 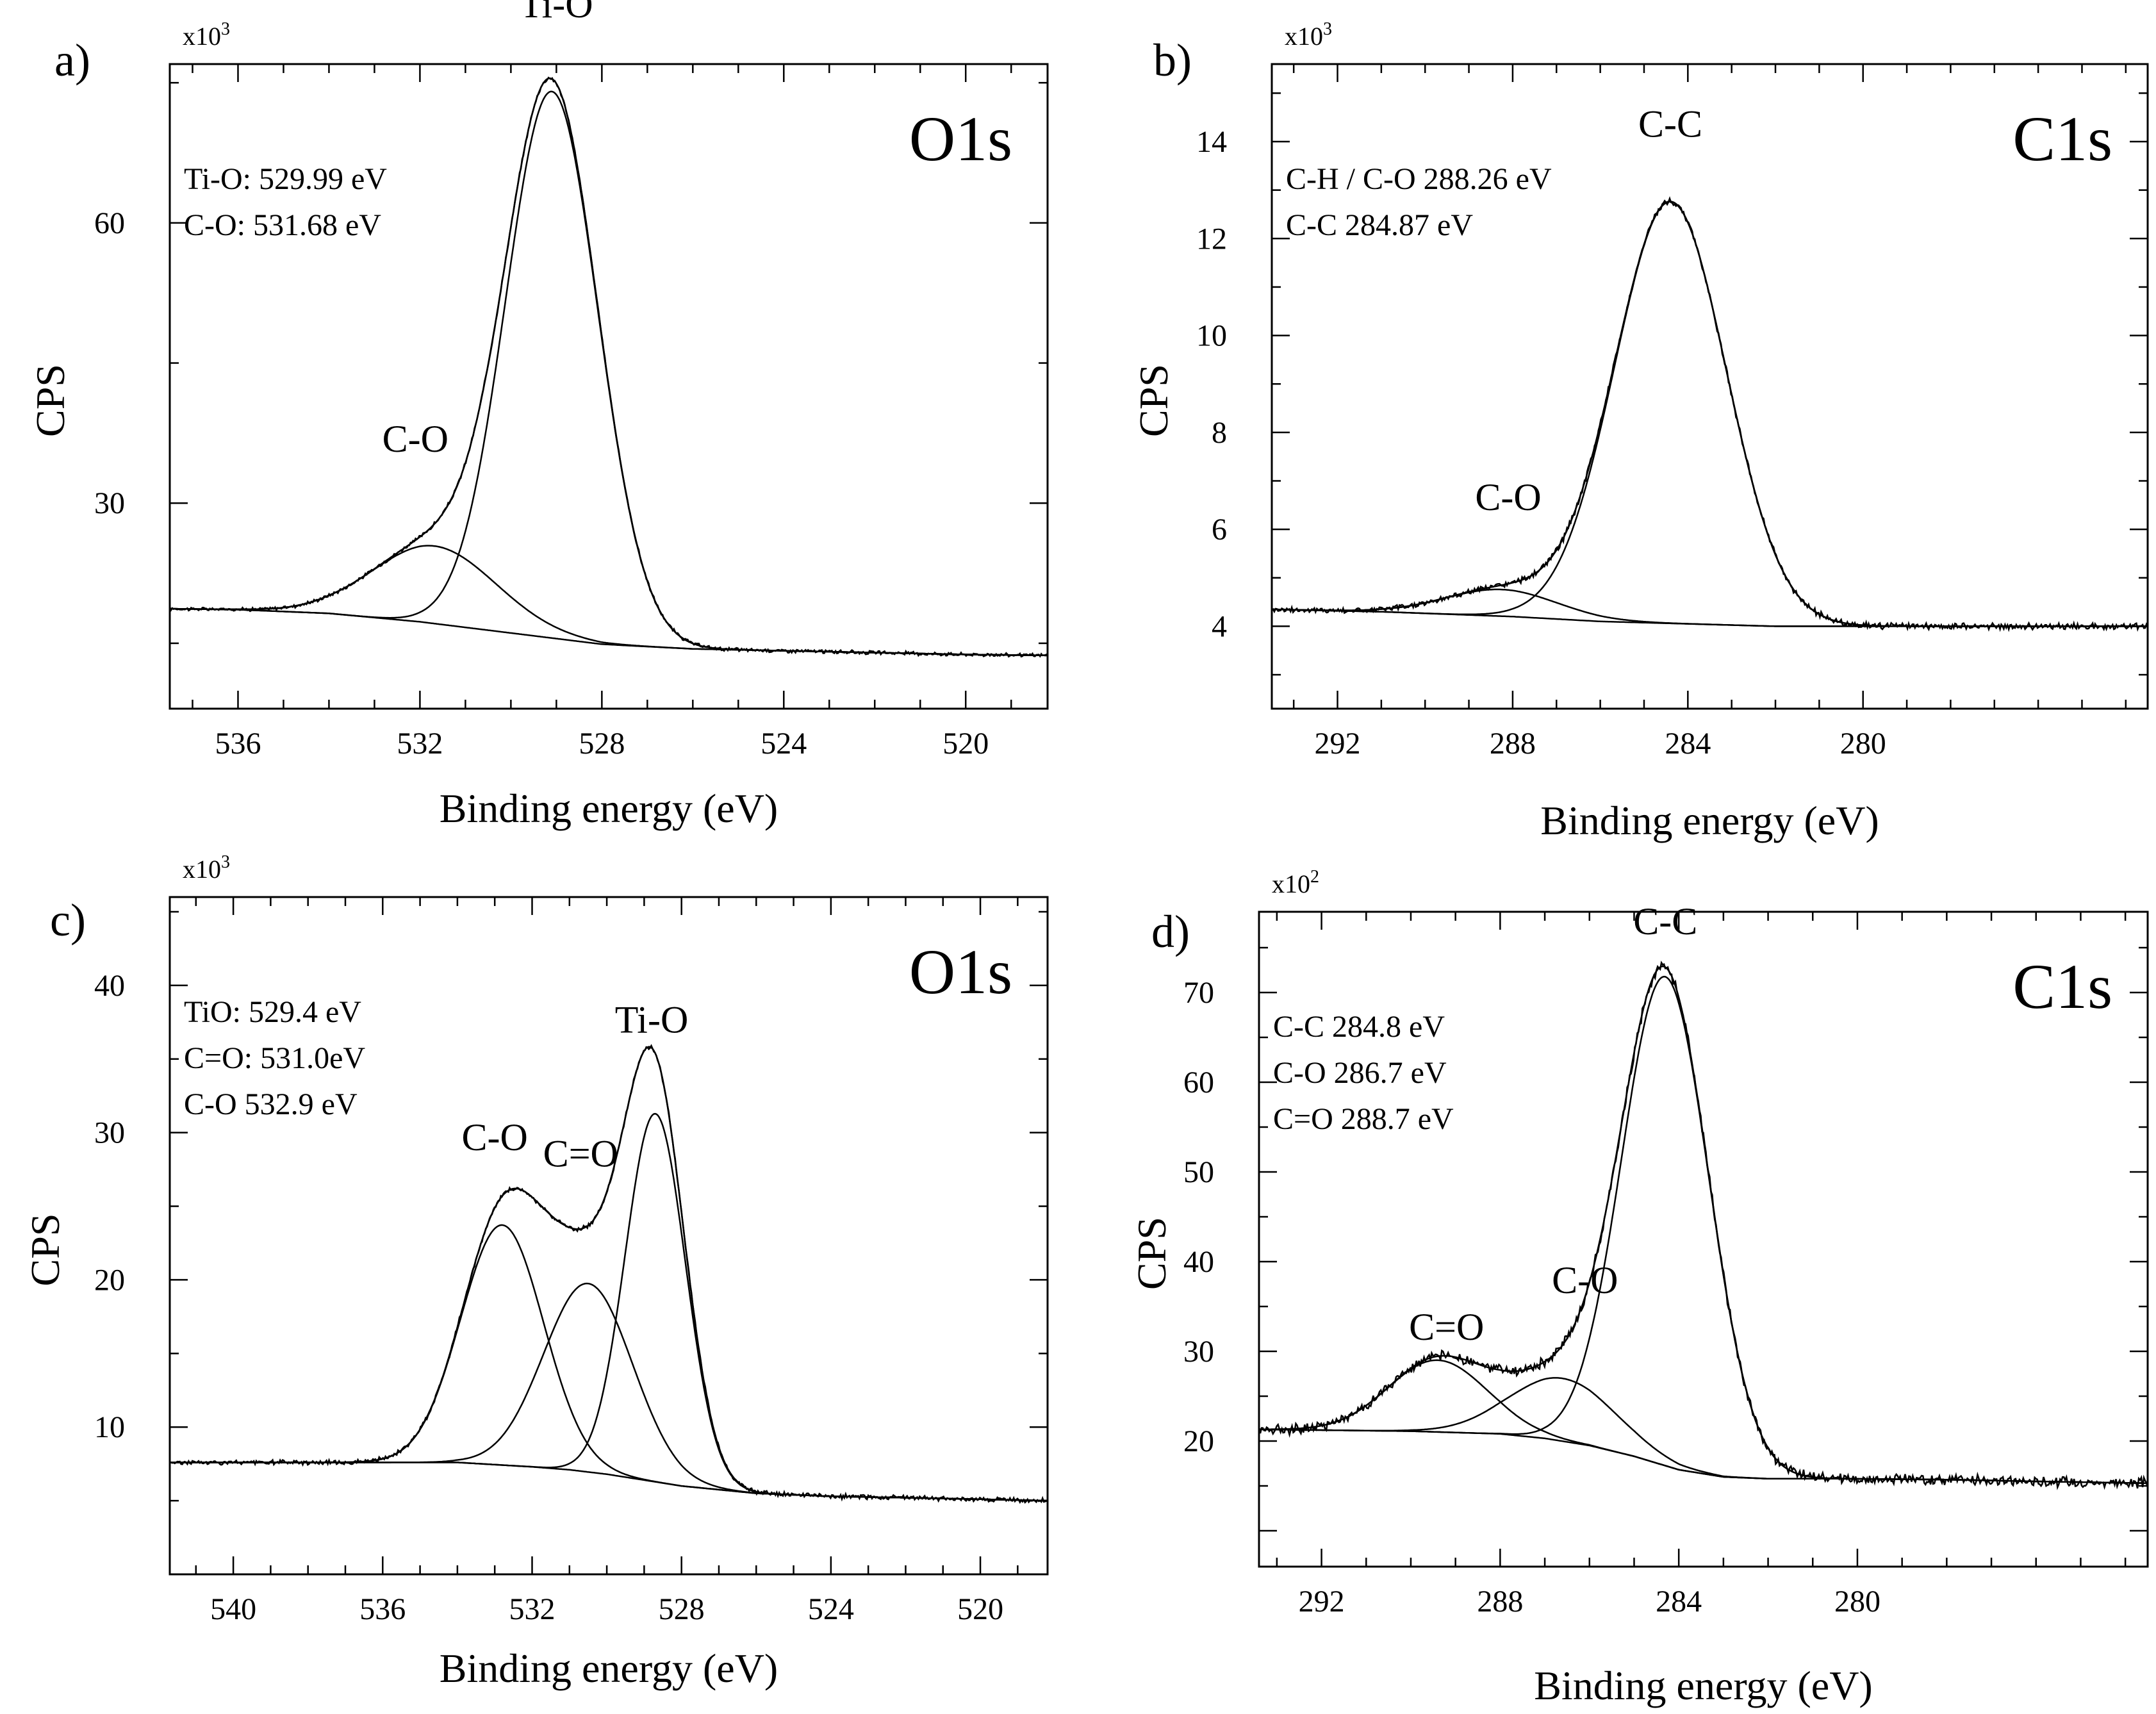 I want to click on panel-label: c), so click(x=68, y=920).